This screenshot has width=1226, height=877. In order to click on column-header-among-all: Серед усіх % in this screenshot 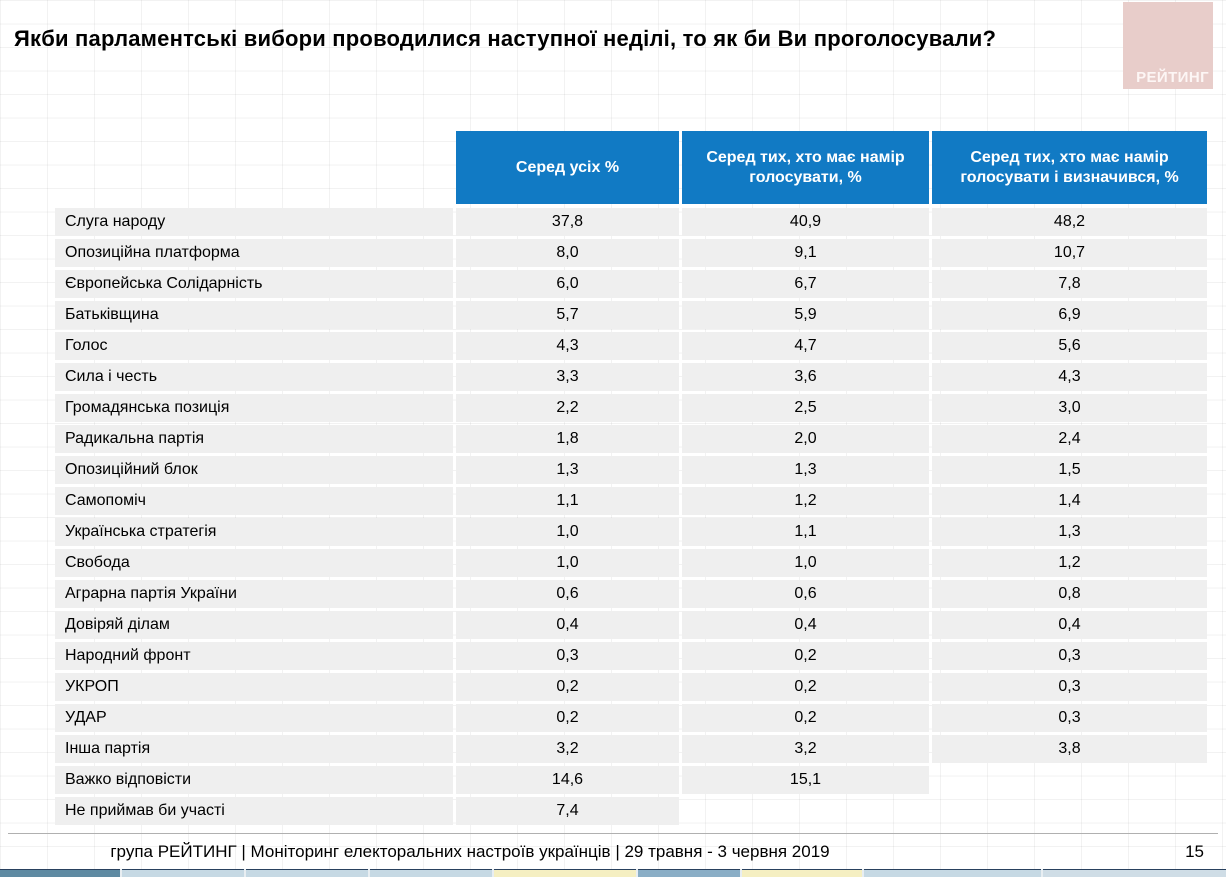, I will do `click(567, 167)`.